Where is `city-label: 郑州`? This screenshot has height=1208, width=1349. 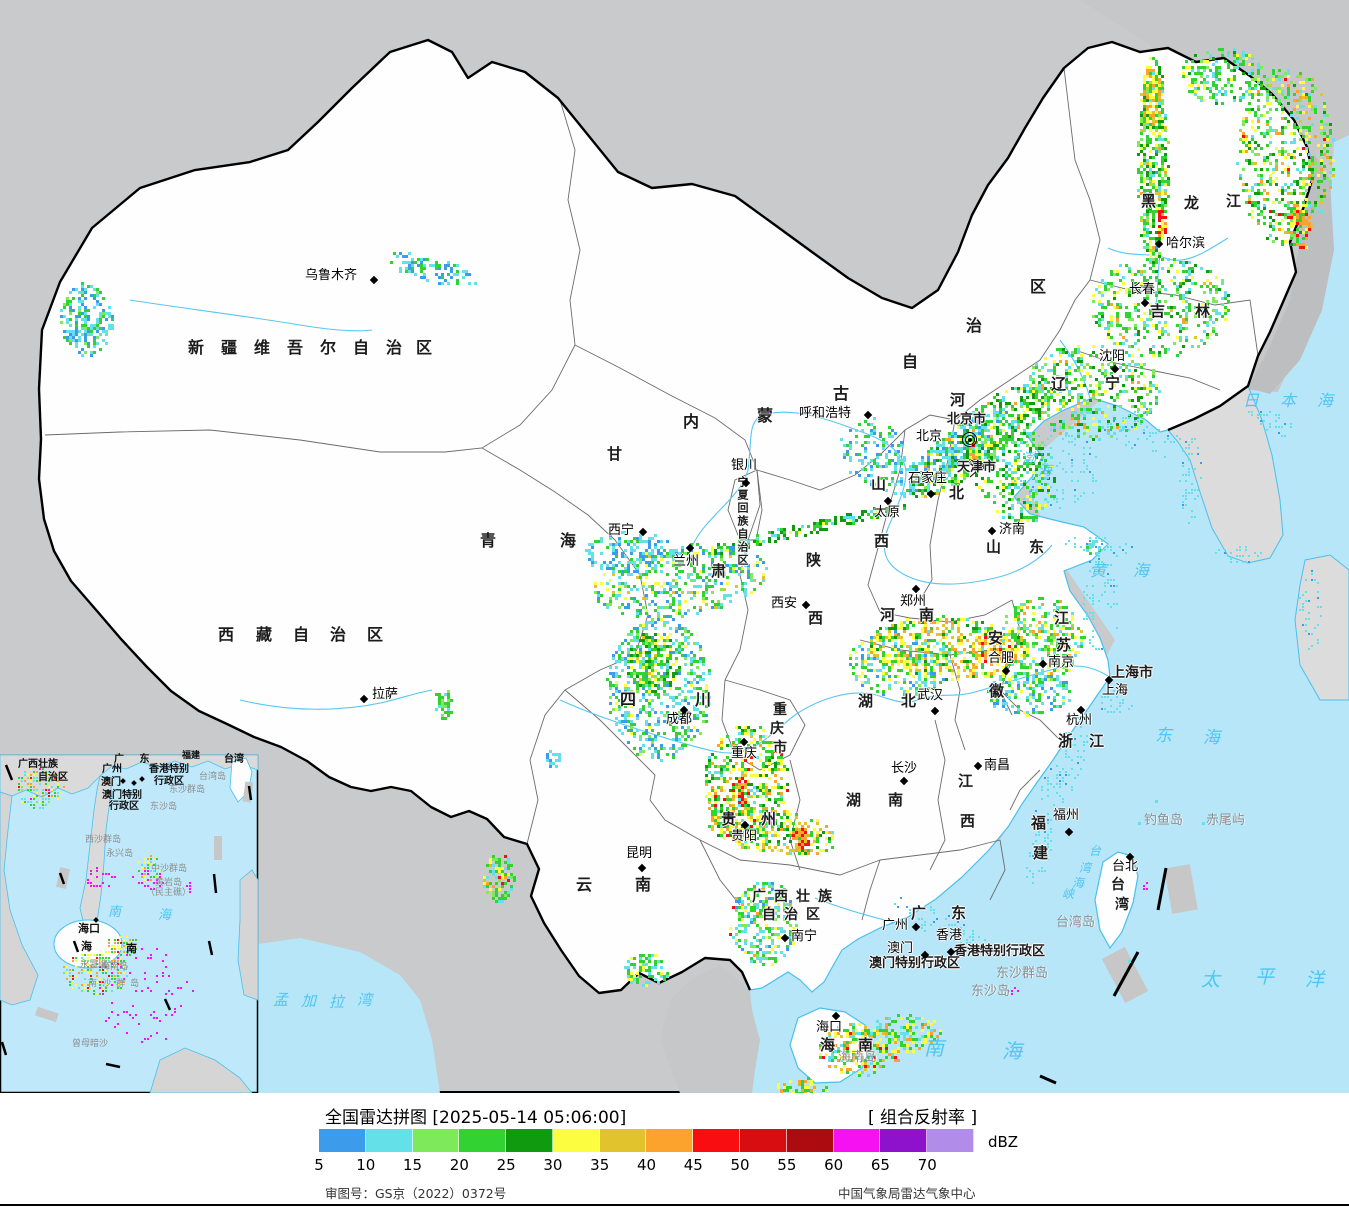 city-label: 郑州 is located at coordinates (913, 601).